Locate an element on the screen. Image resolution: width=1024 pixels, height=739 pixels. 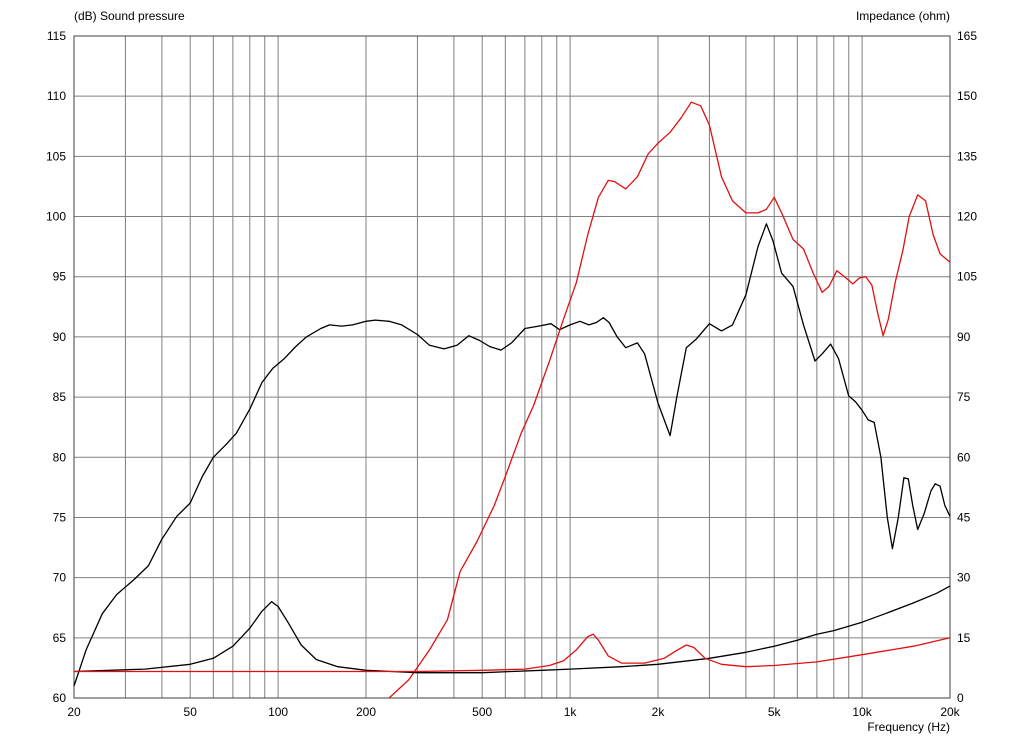
y-left-tick-label: 80 is located at coordinates (60, 457).